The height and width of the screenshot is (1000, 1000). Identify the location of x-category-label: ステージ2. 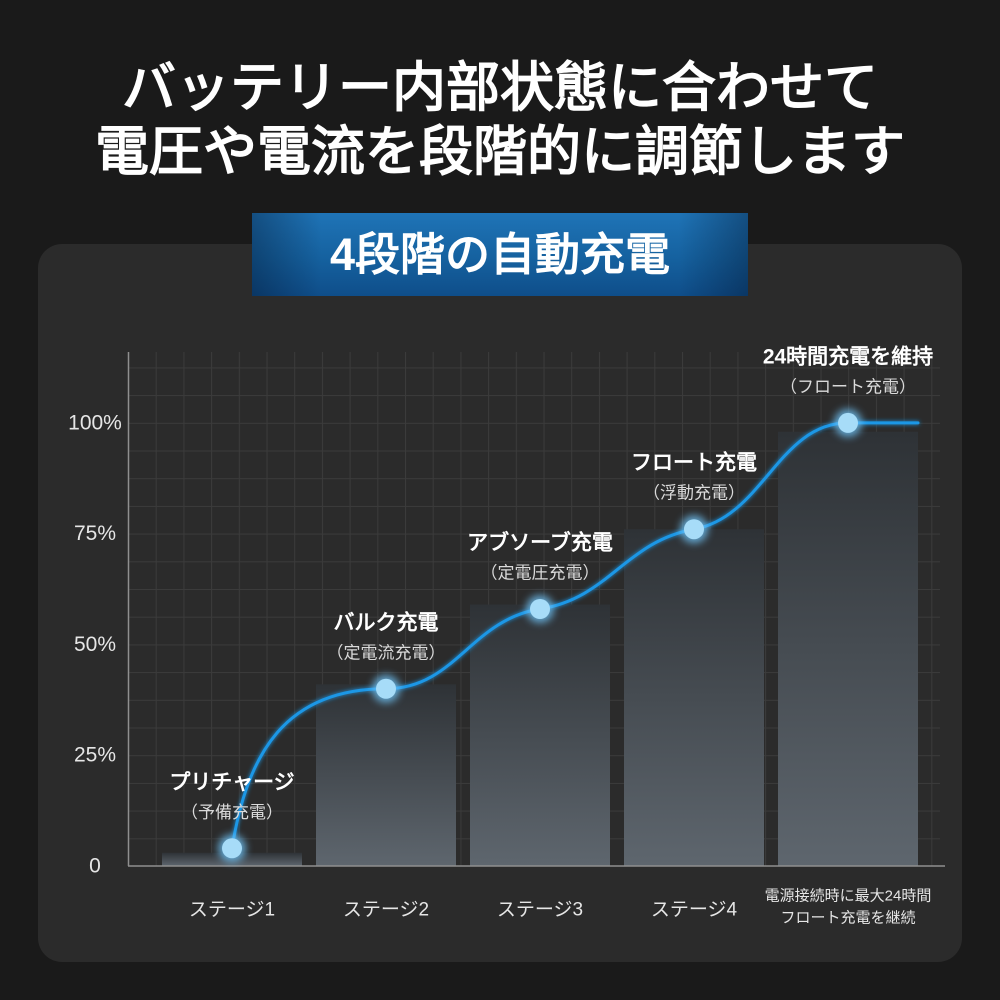
(386, 910).